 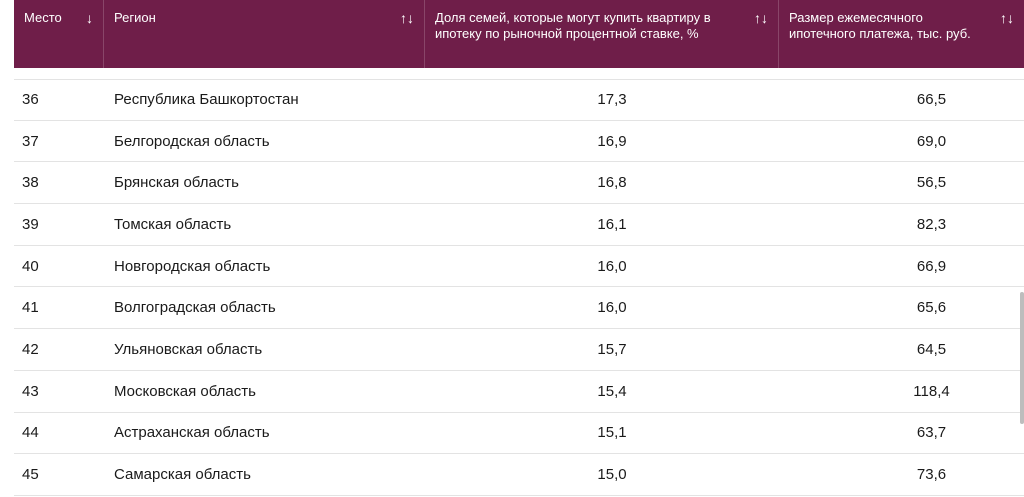 I want to click on cell-payment: 118,4, so click(x=931, y=391).